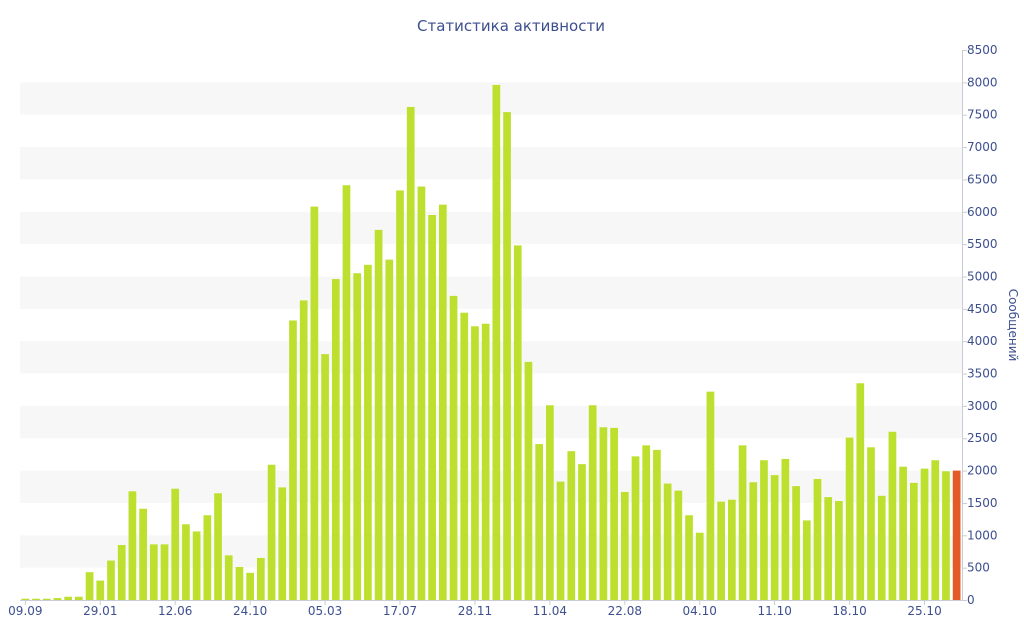 The height and width of the screenshot is (640, 1024). What do you see at coordinates (625, 611) in the screenshot?
I see `x-tick-label: 22.08` at bounding box center [625, 611].